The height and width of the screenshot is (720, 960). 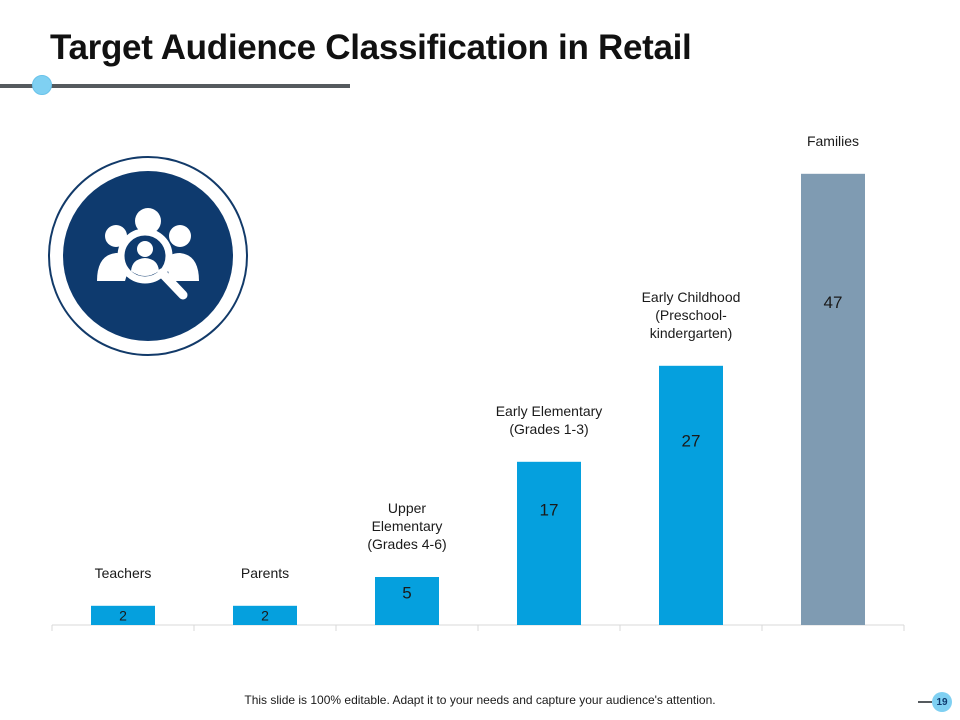 I want to click on title-underline, so click(x=175, y=86).